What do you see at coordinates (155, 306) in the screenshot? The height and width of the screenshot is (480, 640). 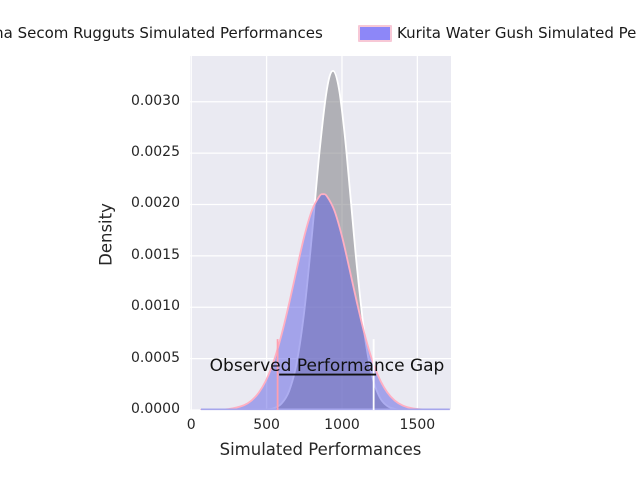 I see `y-tick-label: 0.0010` at bounding box center [155, 306].